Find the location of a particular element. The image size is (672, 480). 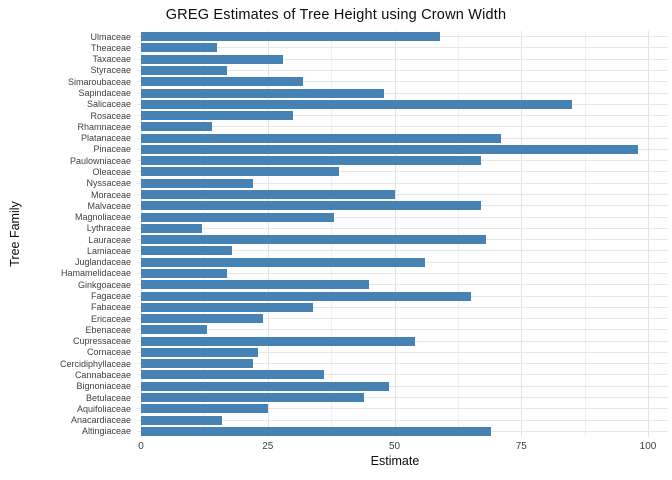

bar-oleaceae is located at coordinates (240, 172).